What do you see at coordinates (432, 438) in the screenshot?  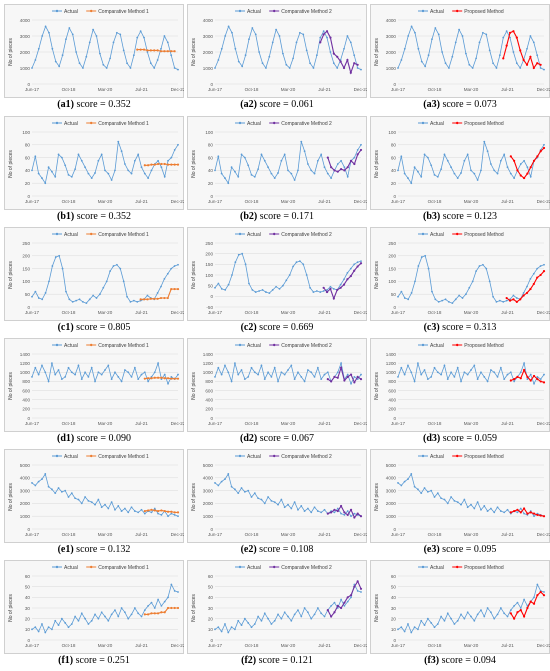 I see `panel-label: (d3)` at bounding box center [432, 438].